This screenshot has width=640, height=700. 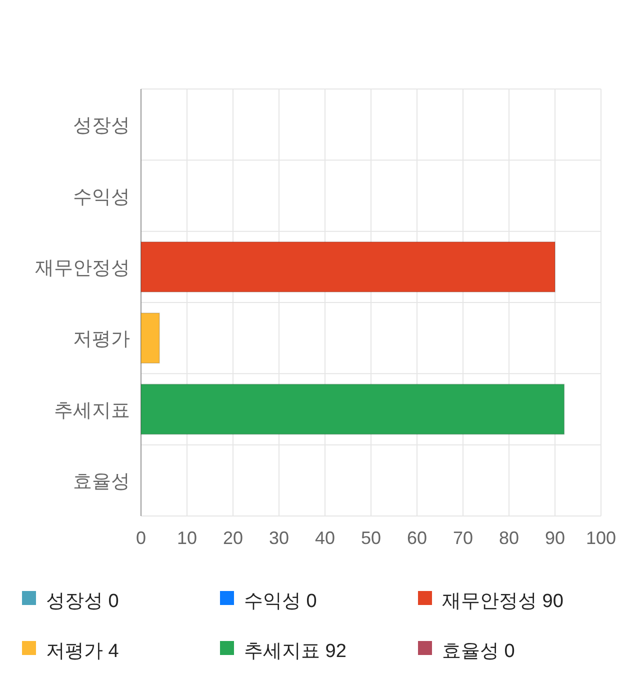 What do you see at coordinates (503, 601) in the screenshot?
I see `legend-label: 재무안정성 90` at bounding box center [503, 601].